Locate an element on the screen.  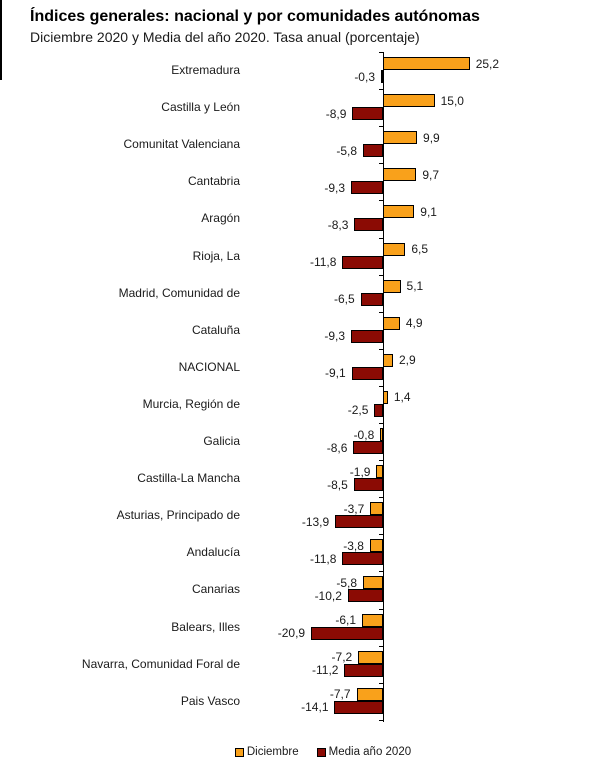
value-label-december: -6,1 is located at coordinates (346, 620).